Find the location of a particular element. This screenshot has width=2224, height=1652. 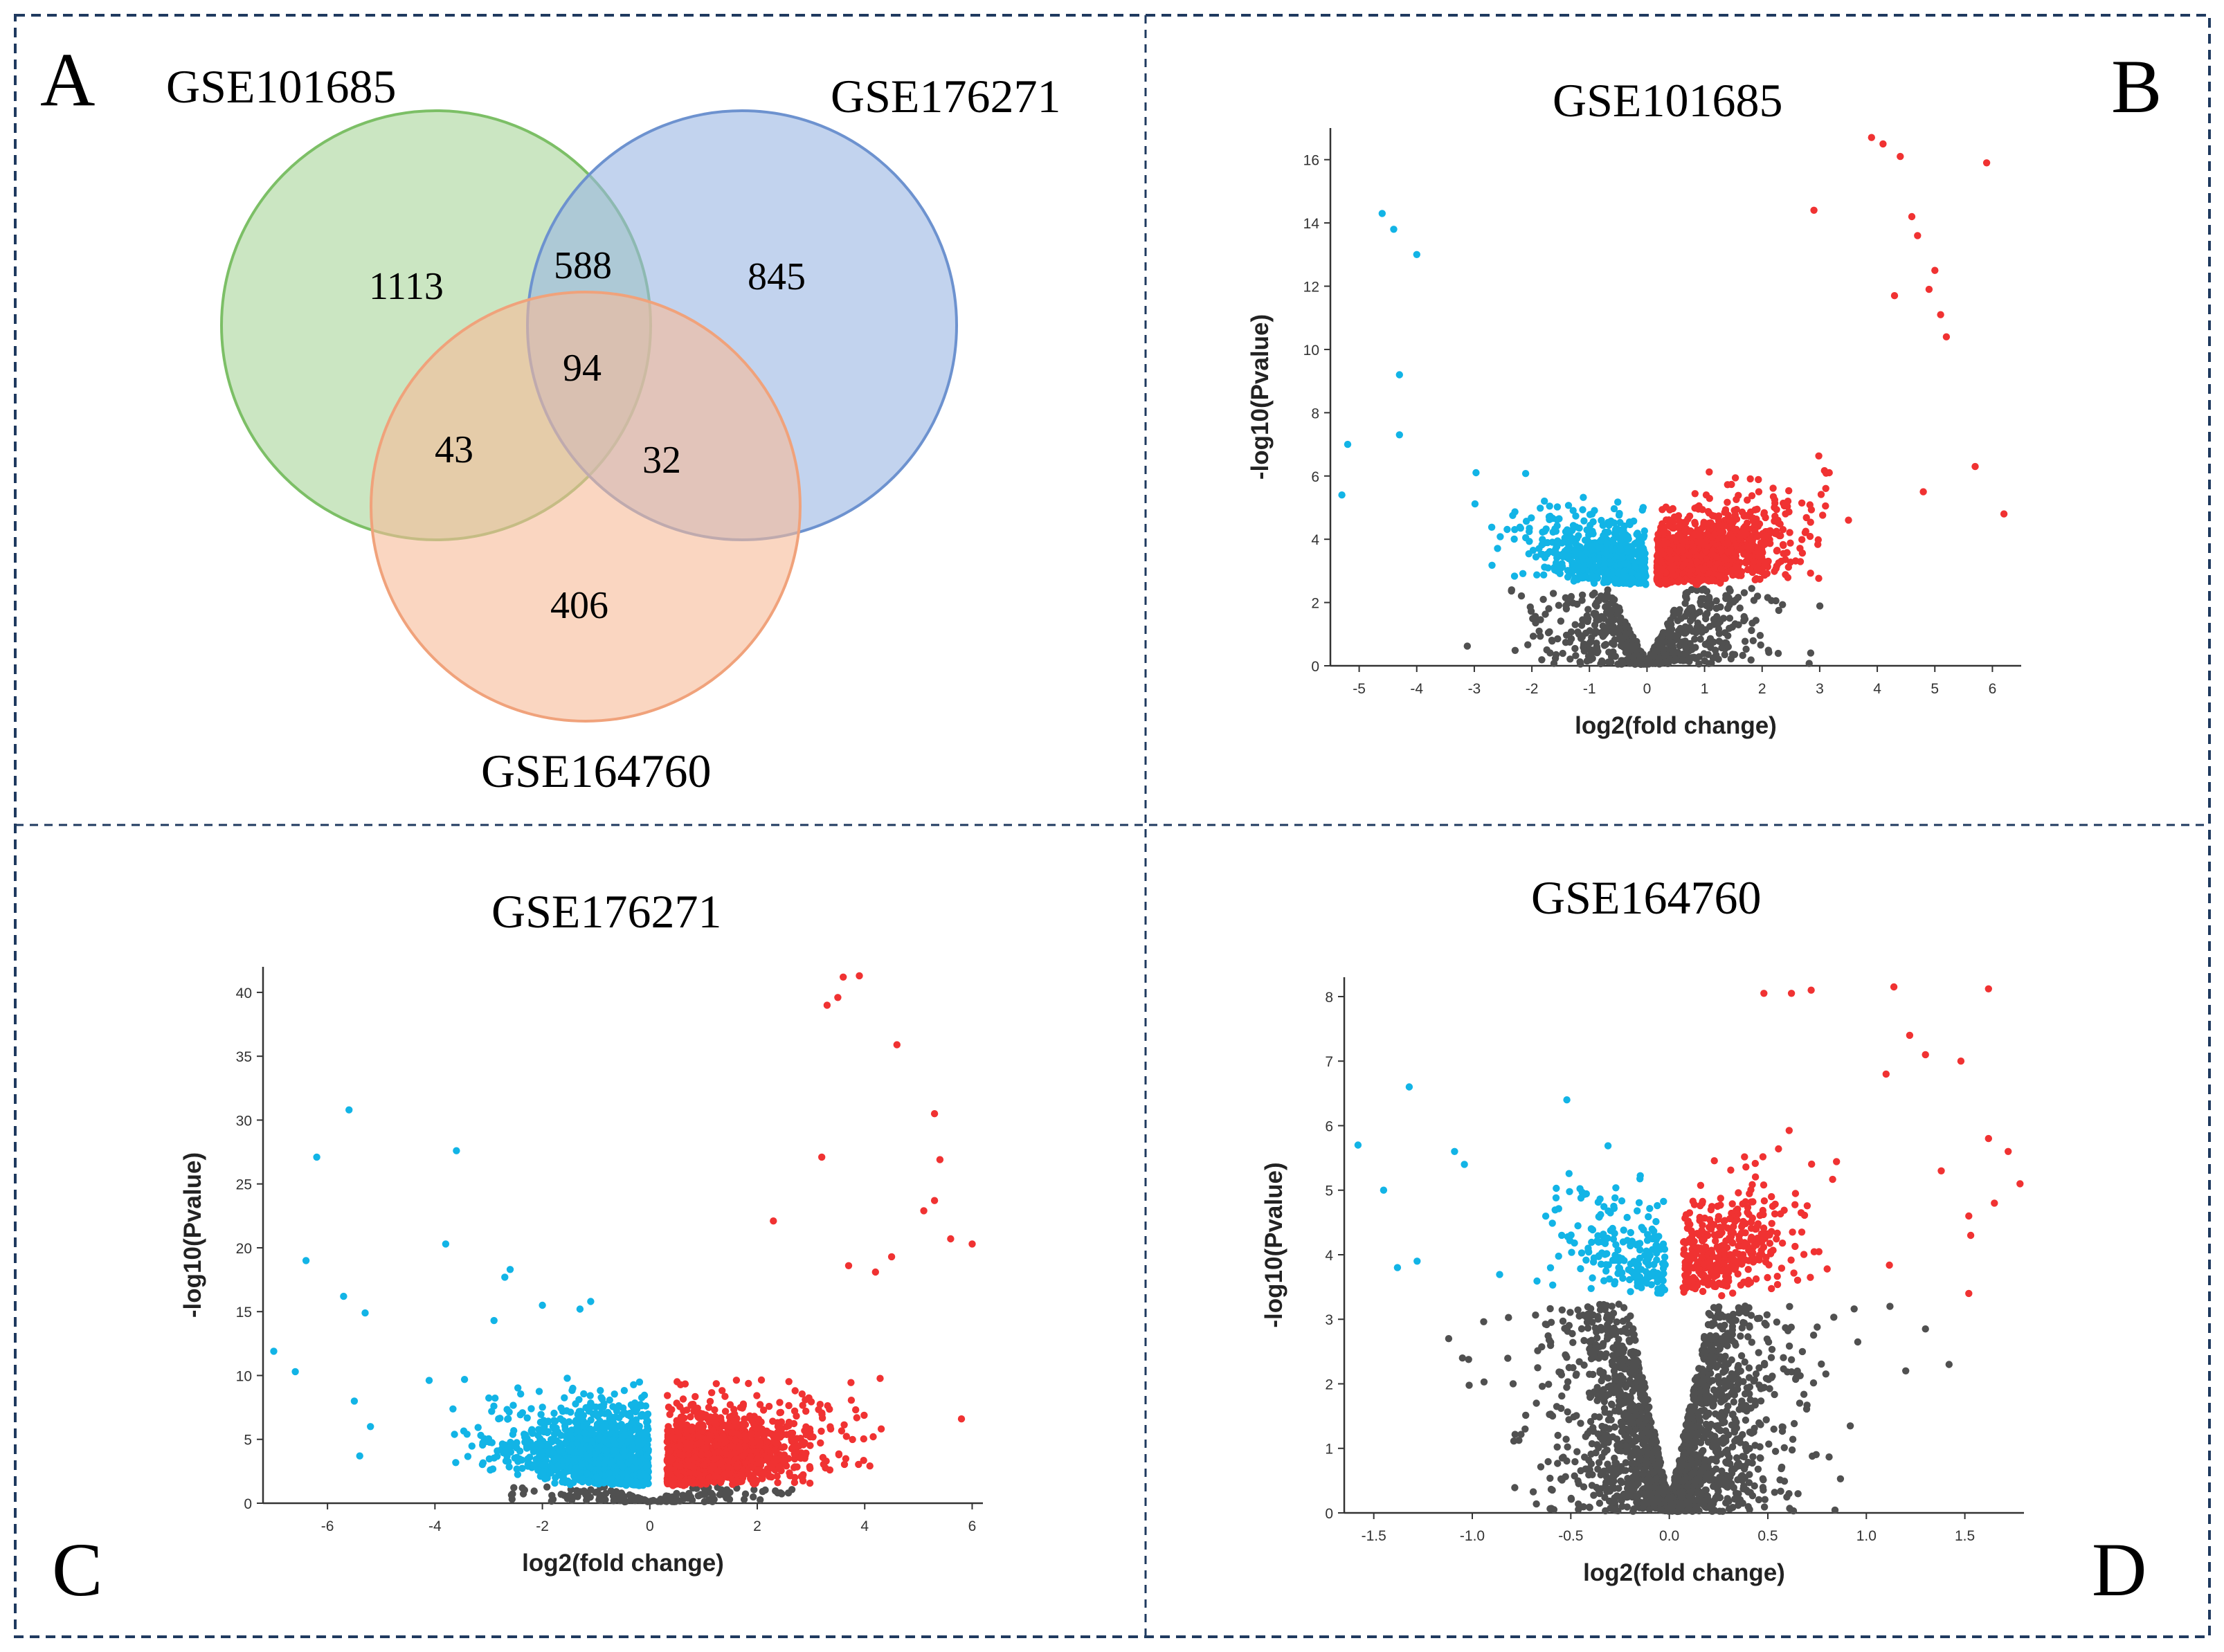

x-tick-label: -6 is located at coordinates (327, 1526).